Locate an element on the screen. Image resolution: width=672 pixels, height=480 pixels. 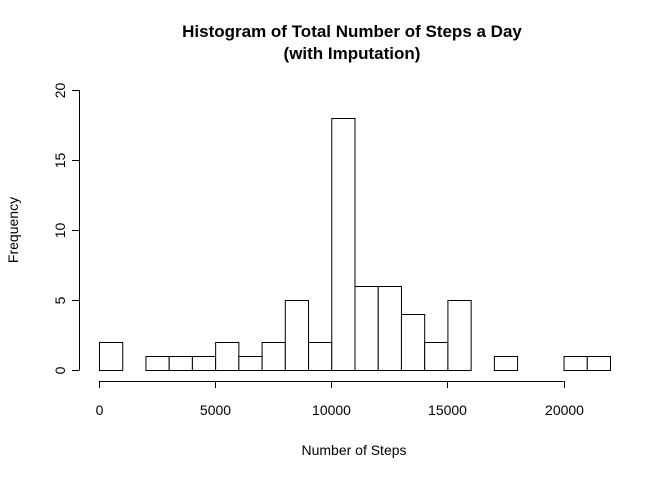
x-axis-label: Number of Steps is located at coordinates (353, 450).